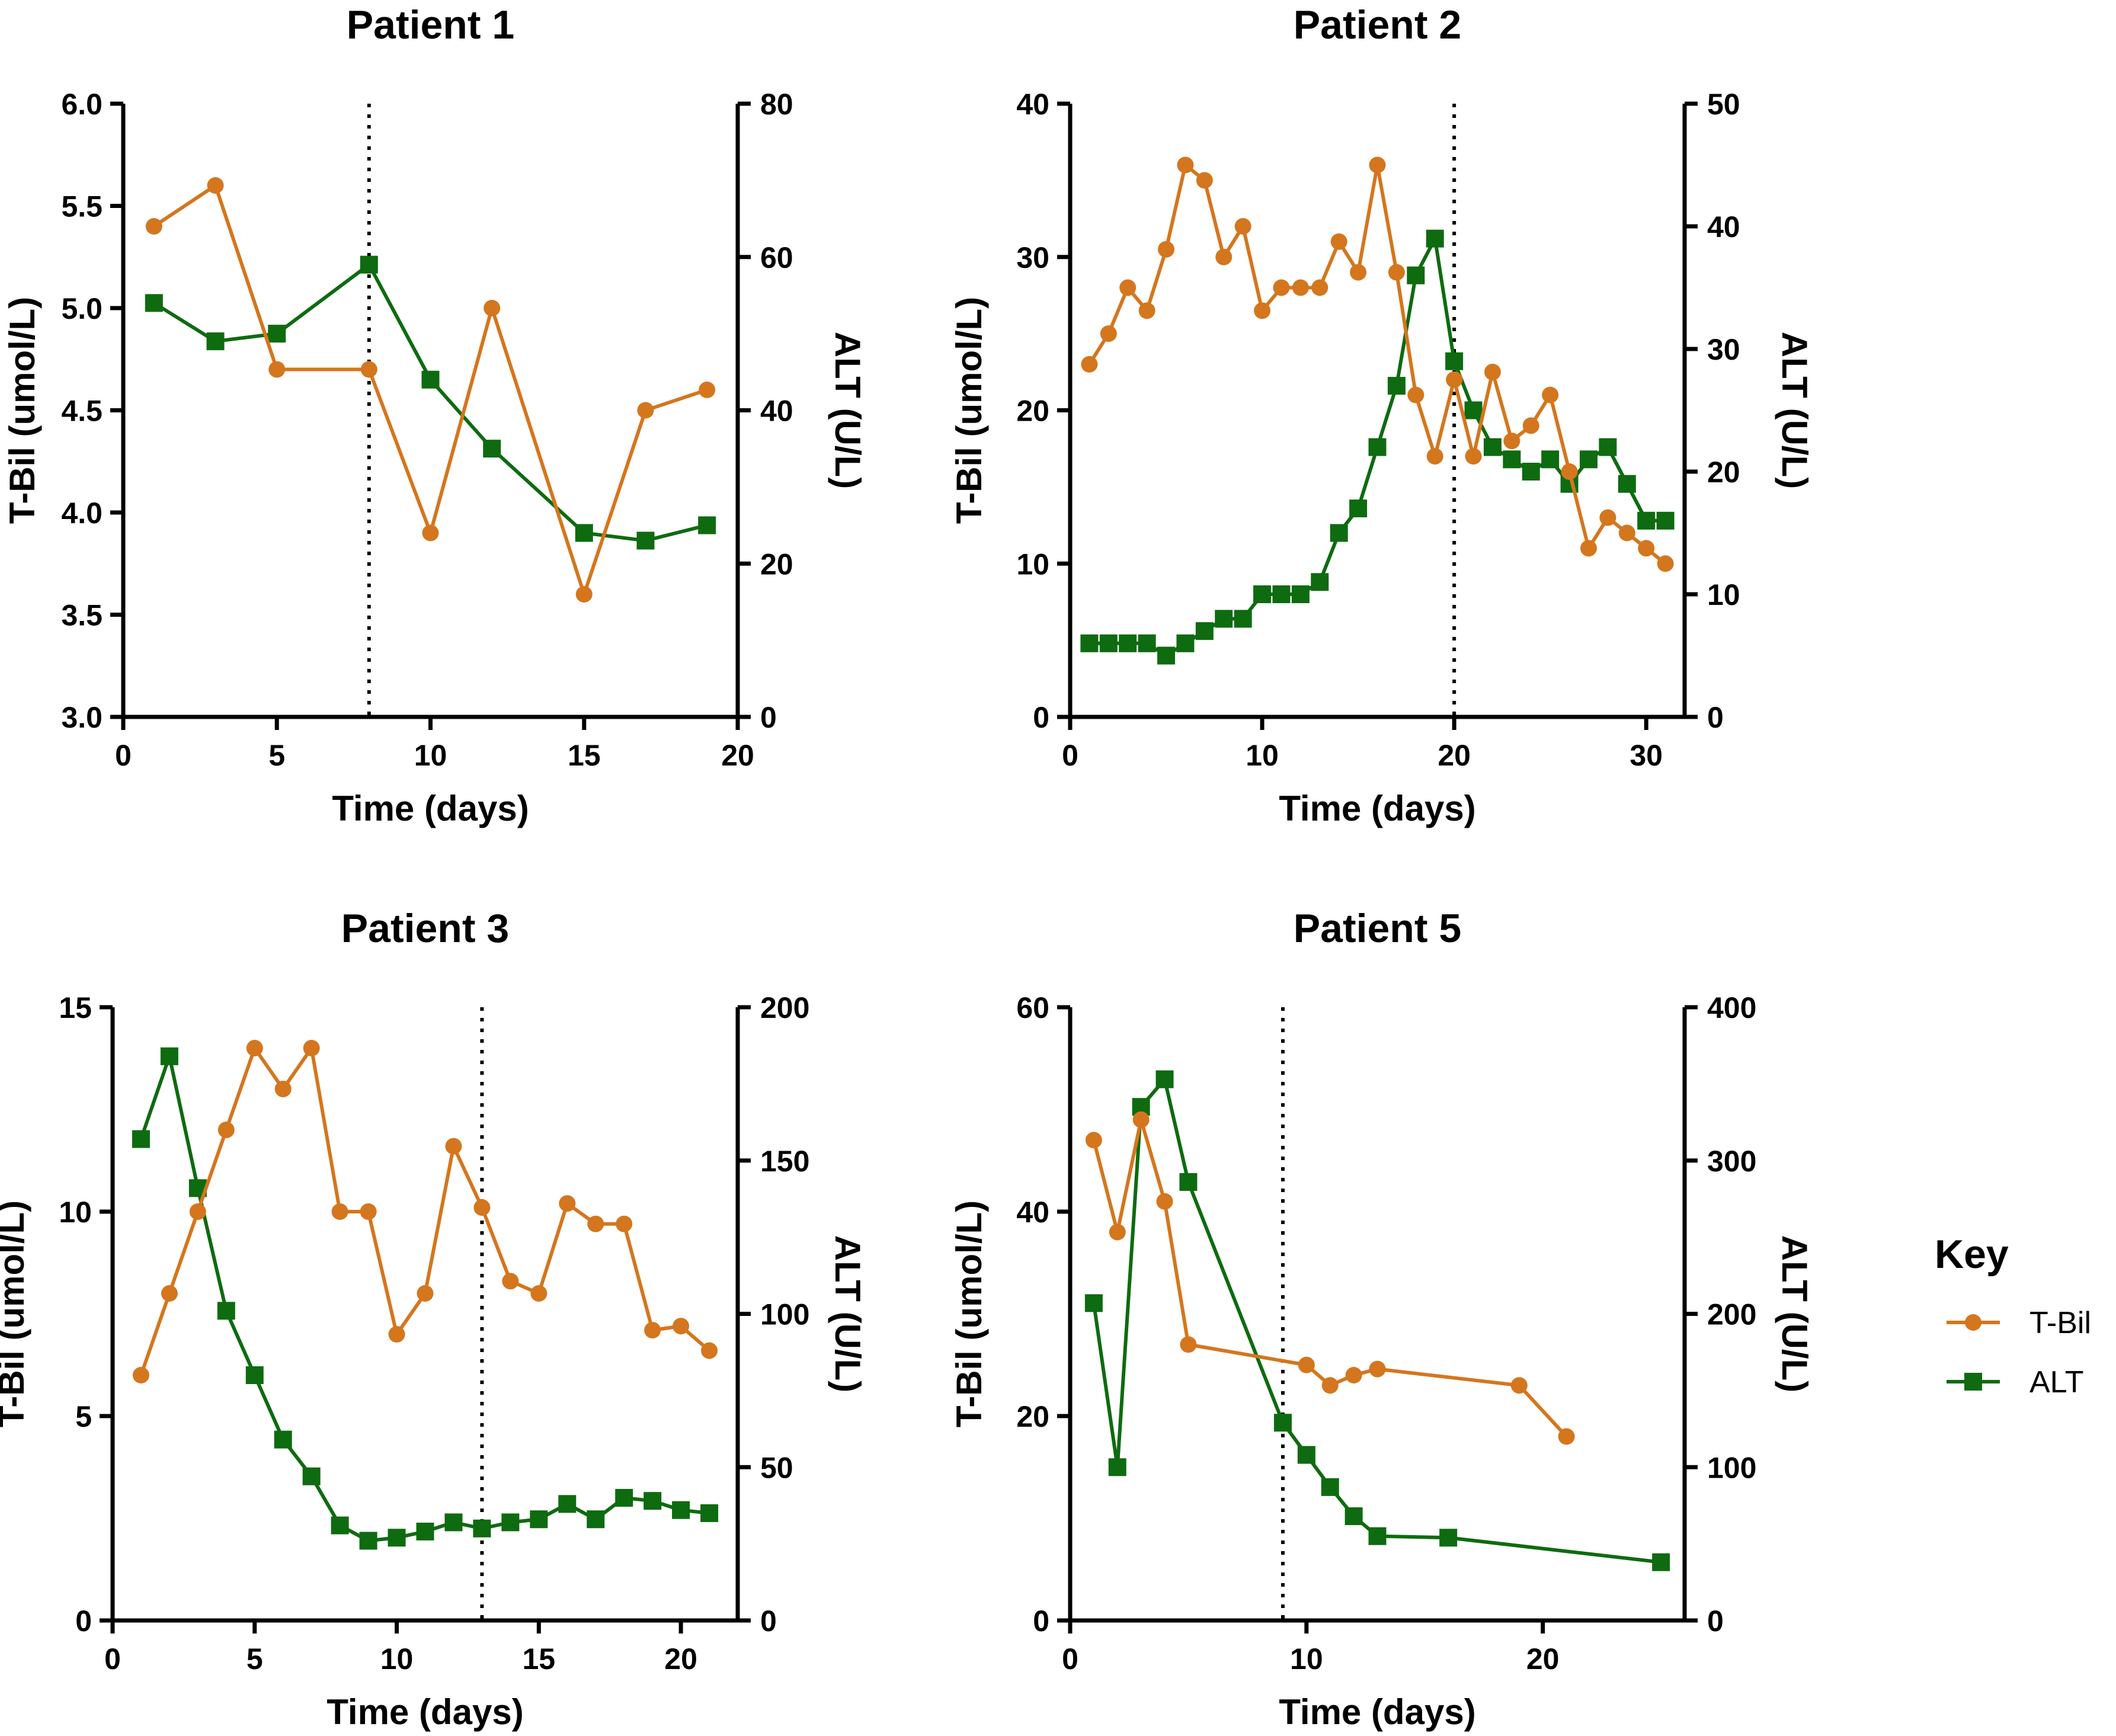 This screenshot has height=1736, width=2116. I want to click on legend: Key T-Bil ALT, so click(2013, 1315).